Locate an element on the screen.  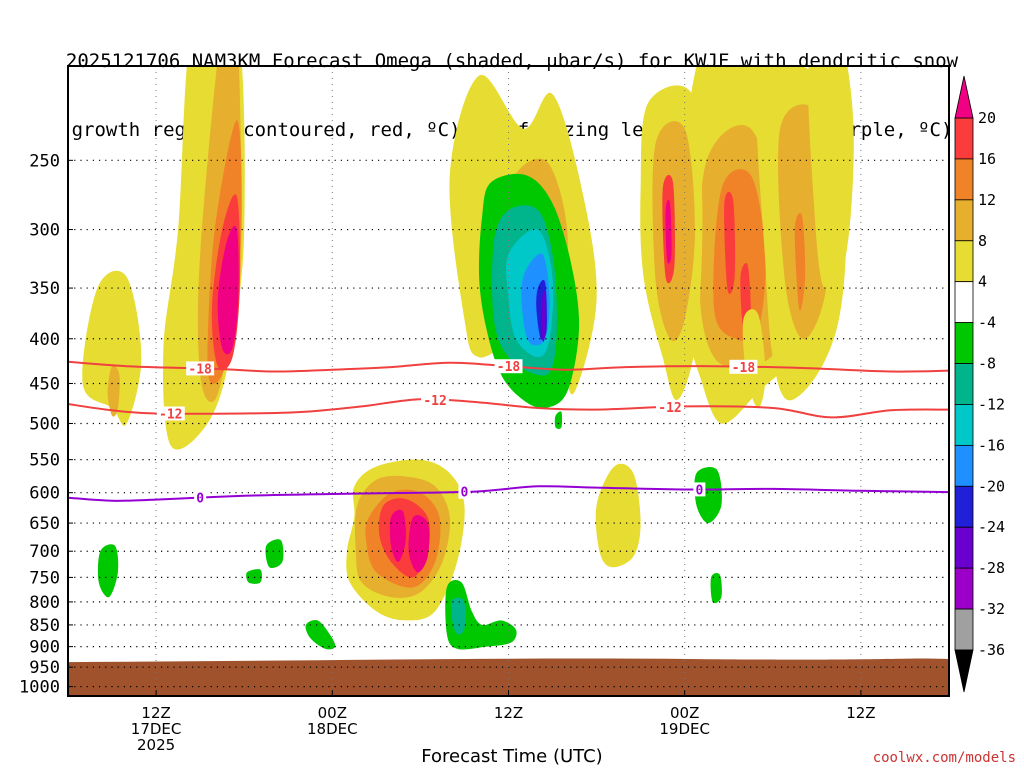
x-tick-label-0-2: 17DEC is located at coordinates (156, 729).